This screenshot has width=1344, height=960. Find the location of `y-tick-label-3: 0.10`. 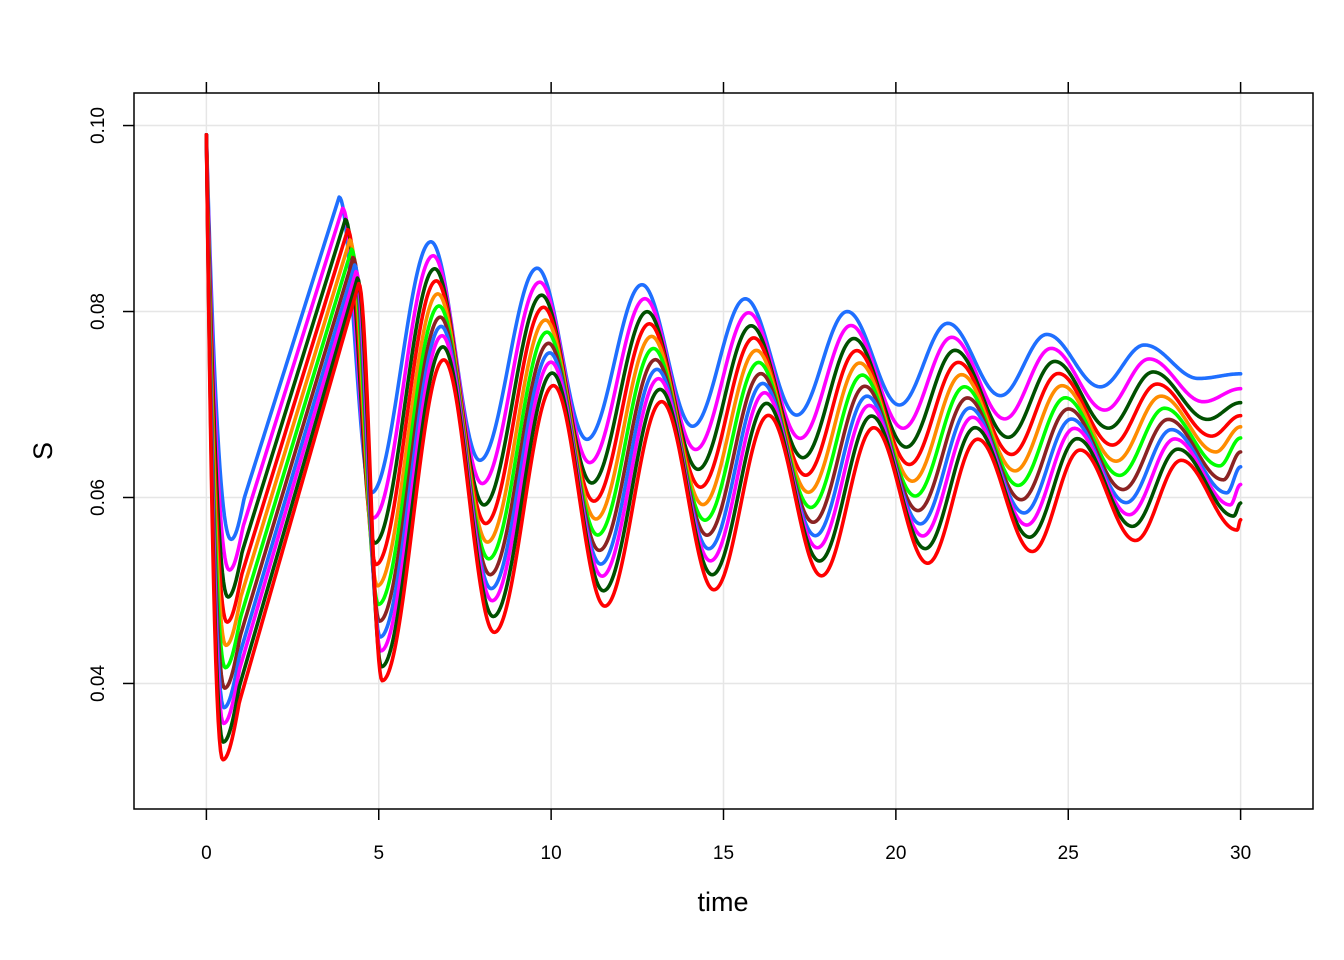

y-tick-label-3: 0.10 is located at coordinates (98, 125).